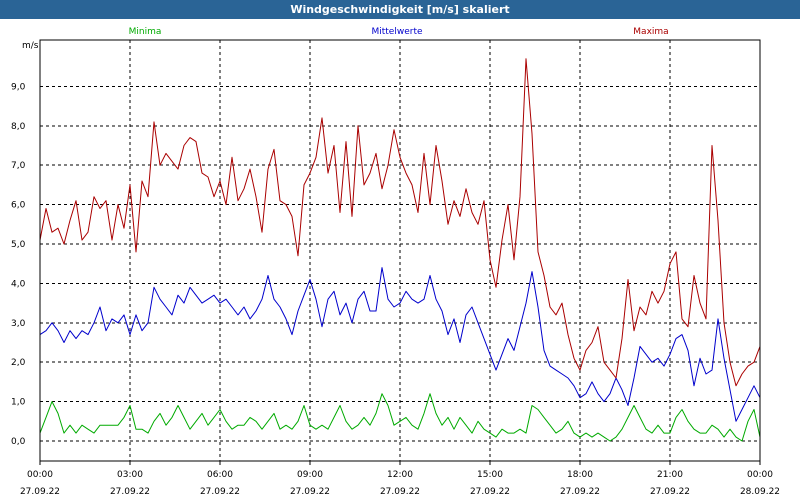 The image size is (800, 500). Describe the element at coordinates (18, 166) in the screenshot. I see `y-tick-label: 7,0` at that location.